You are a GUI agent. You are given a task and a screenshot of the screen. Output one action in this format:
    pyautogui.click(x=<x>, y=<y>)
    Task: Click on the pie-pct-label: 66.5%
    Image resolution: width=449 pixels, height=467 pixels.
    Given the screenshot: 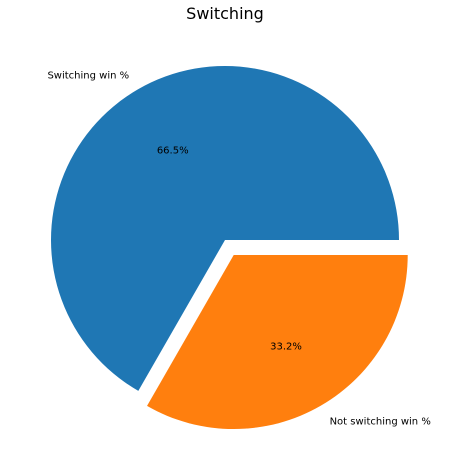 What is the action you would take?
    pyautogui.click(x=173, y=151)
    